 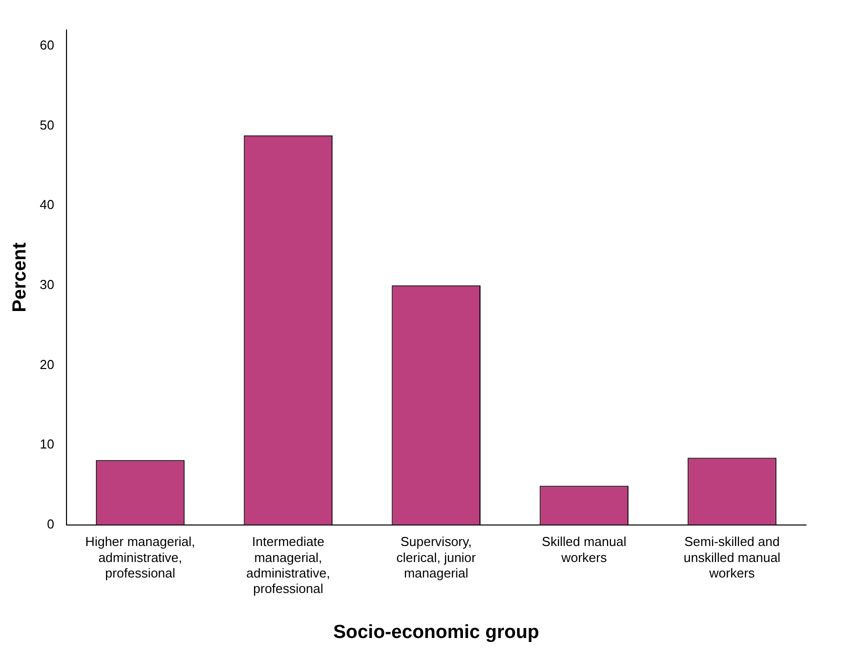 What do you see at coordinates (47, 444) in the screenshot?
I see `y-tick-label: 10` at bounding box center [47, 444].